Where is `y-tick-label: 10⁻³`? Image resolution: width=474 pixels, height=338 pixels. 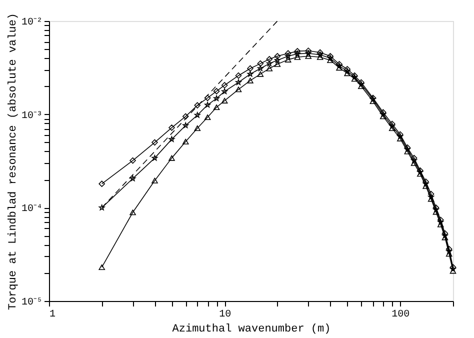 y-tick-label: 10⁻³ is located at coordinates (31, 116).